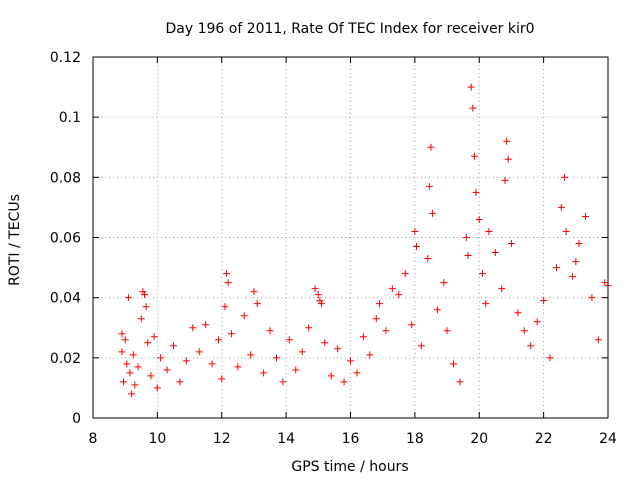 Image resolution: width=640 pixels, height=480 pixels. Describe the element at coordinates (65, 359) in the screenshot. I see `y-tick-label: 0.02` at that location.